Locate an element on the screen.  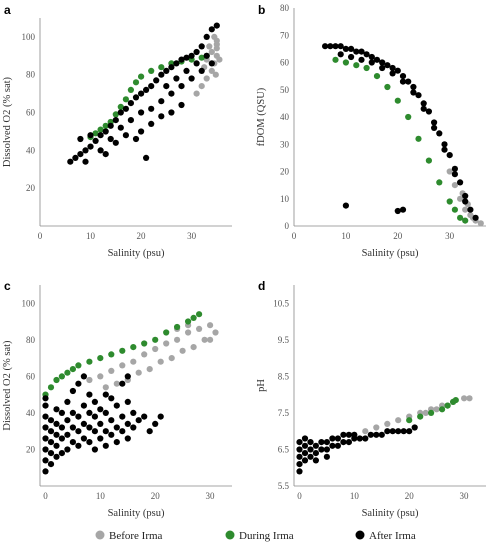
y-tick-label: 5.5 is located at coordinates (284, 486).